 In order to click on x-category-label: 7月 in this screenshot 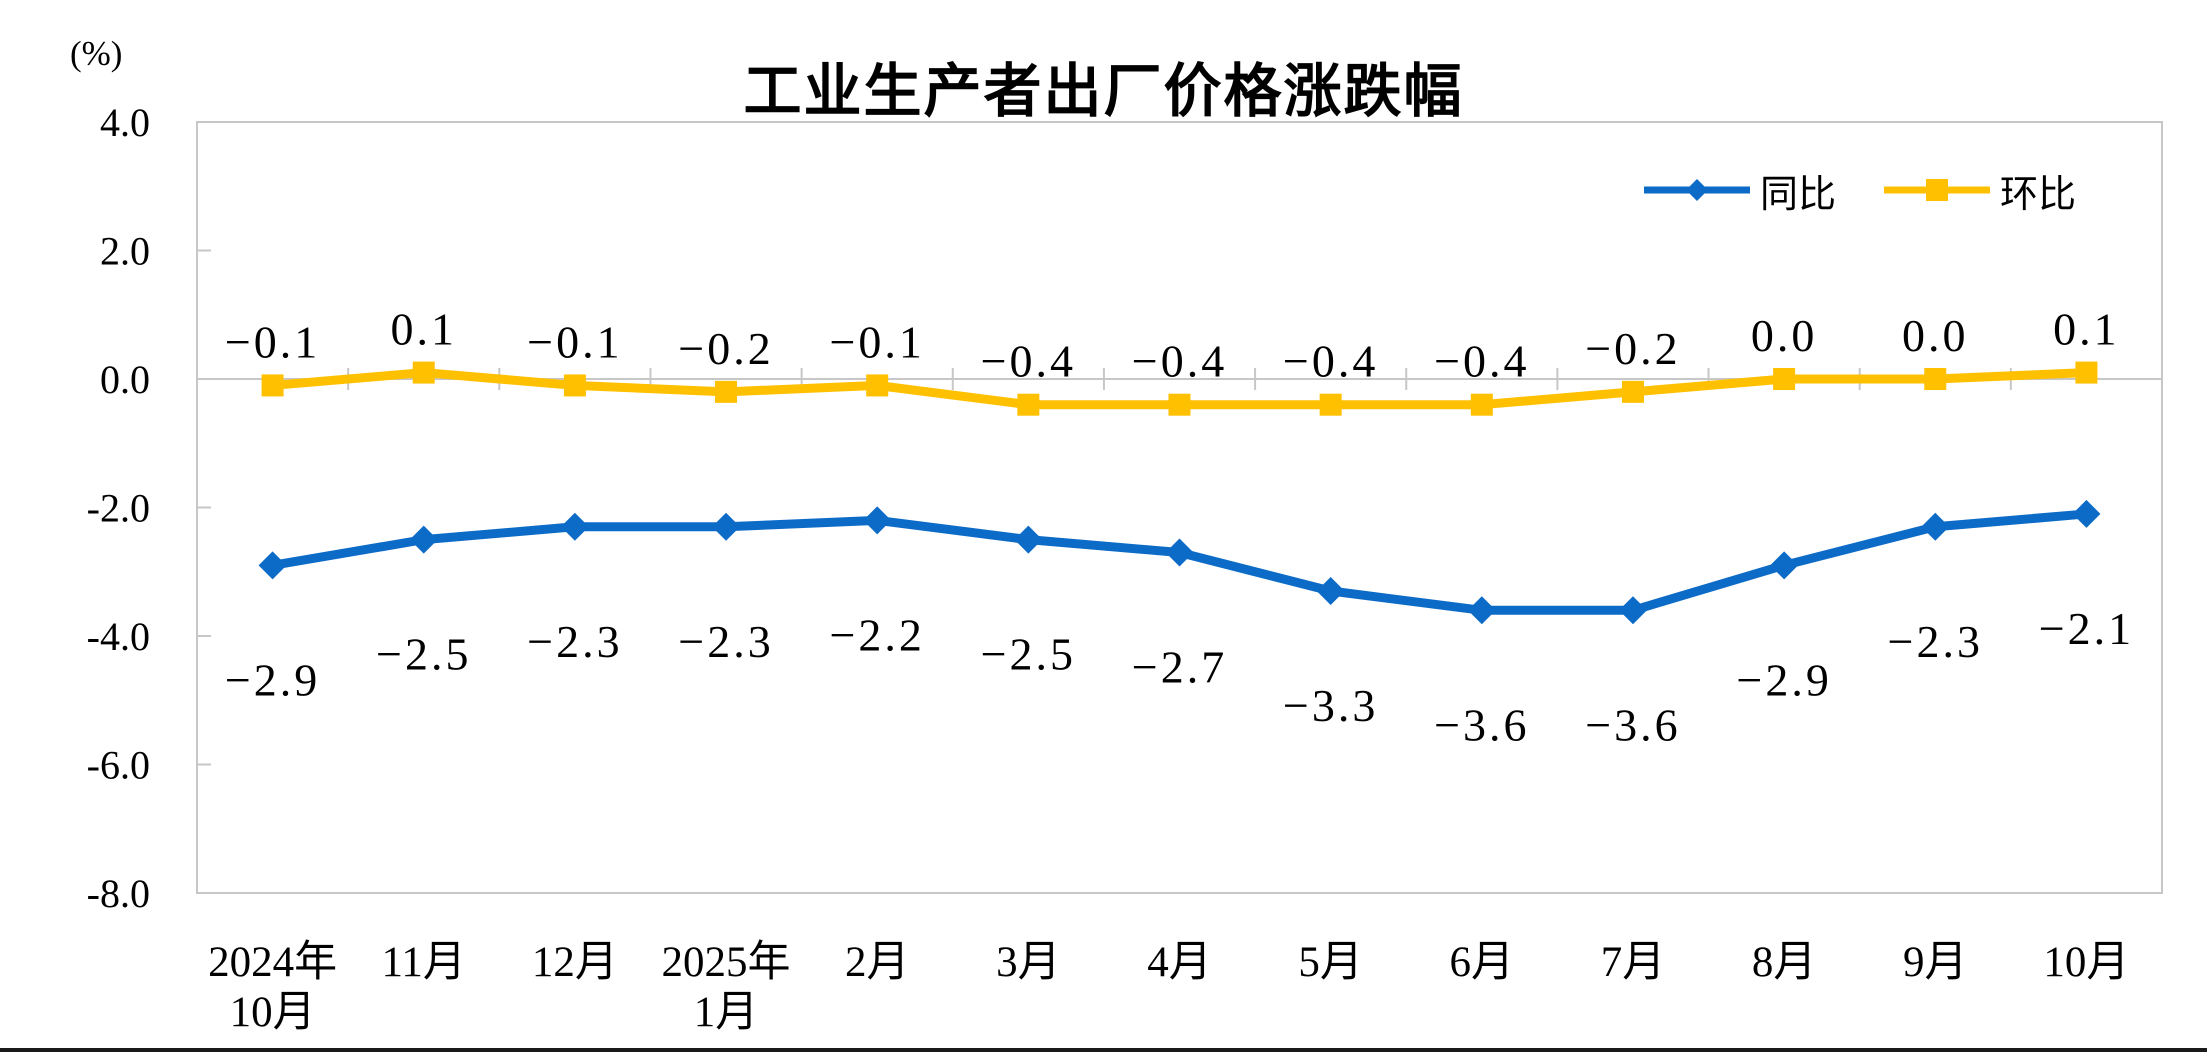, I will do `click(1633, 962)`.